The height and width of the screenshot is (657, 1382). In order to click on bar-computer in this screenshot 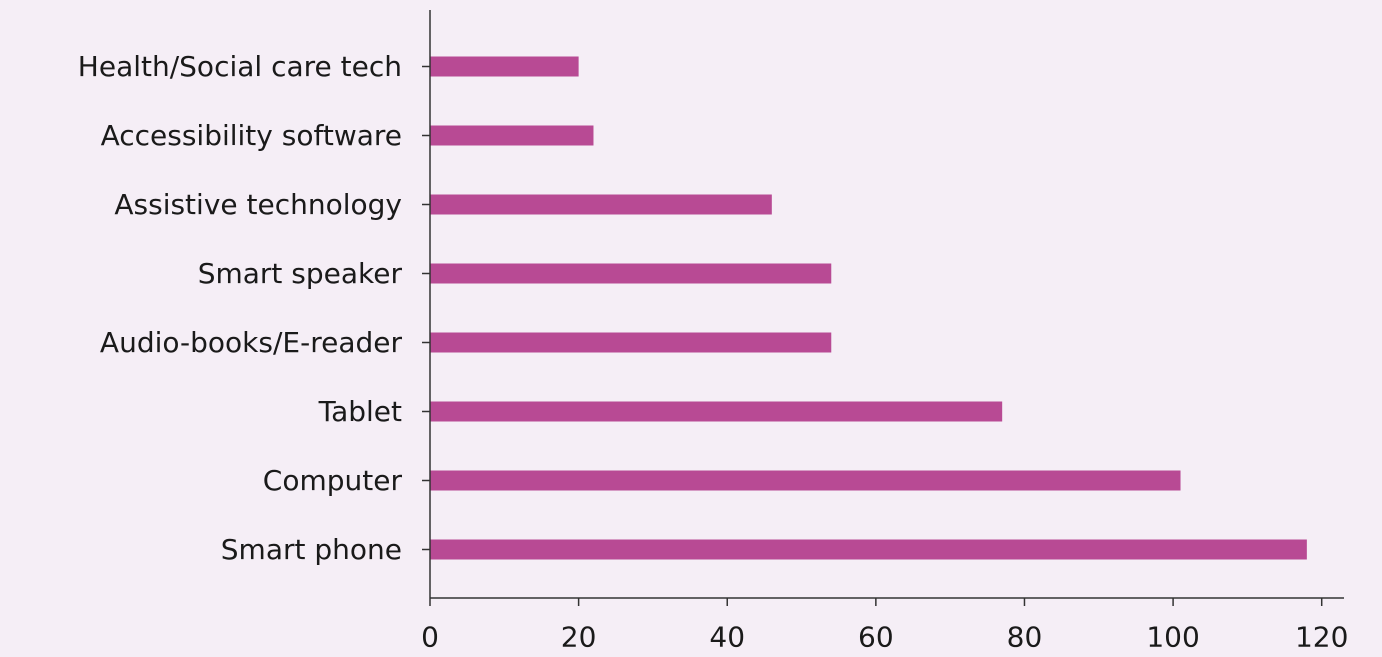, I will do `click(805, 480)`.